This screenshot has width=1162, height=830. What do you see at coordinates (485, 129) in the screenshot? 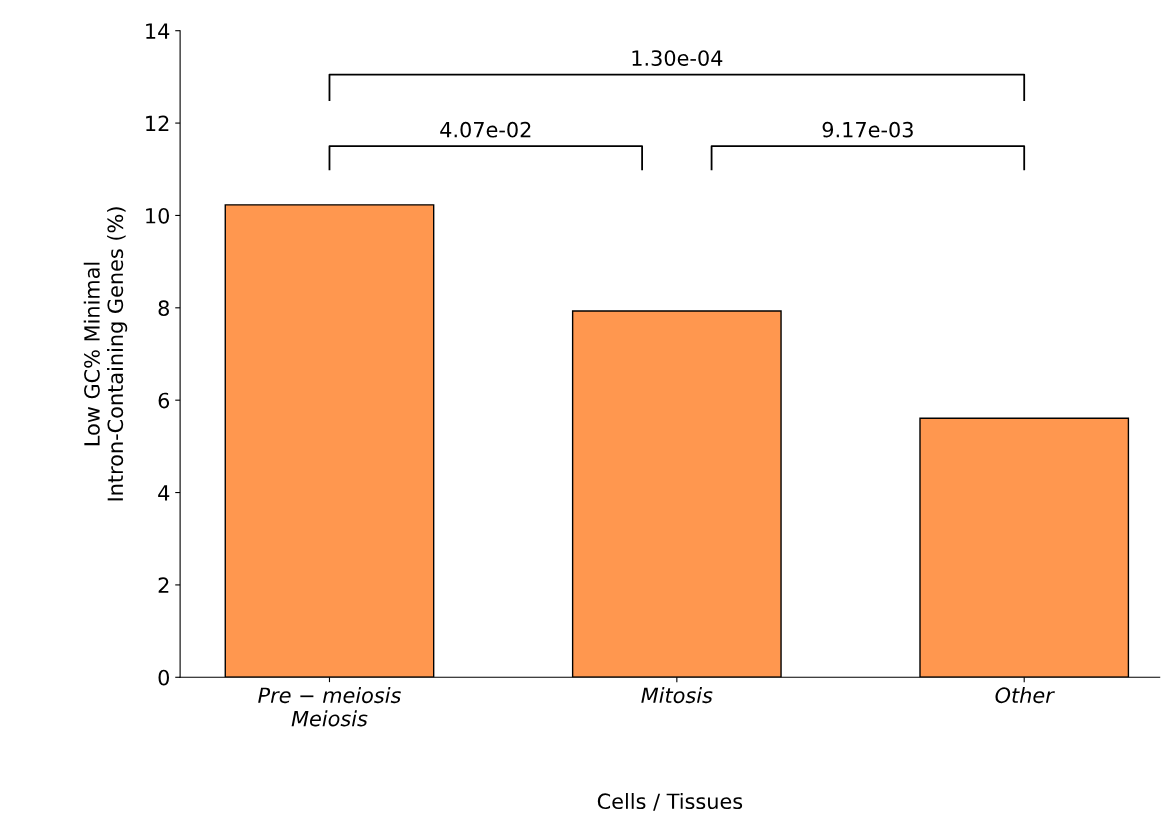
I see `annotation: 4.07e-02` at bounding box center [485, 129].